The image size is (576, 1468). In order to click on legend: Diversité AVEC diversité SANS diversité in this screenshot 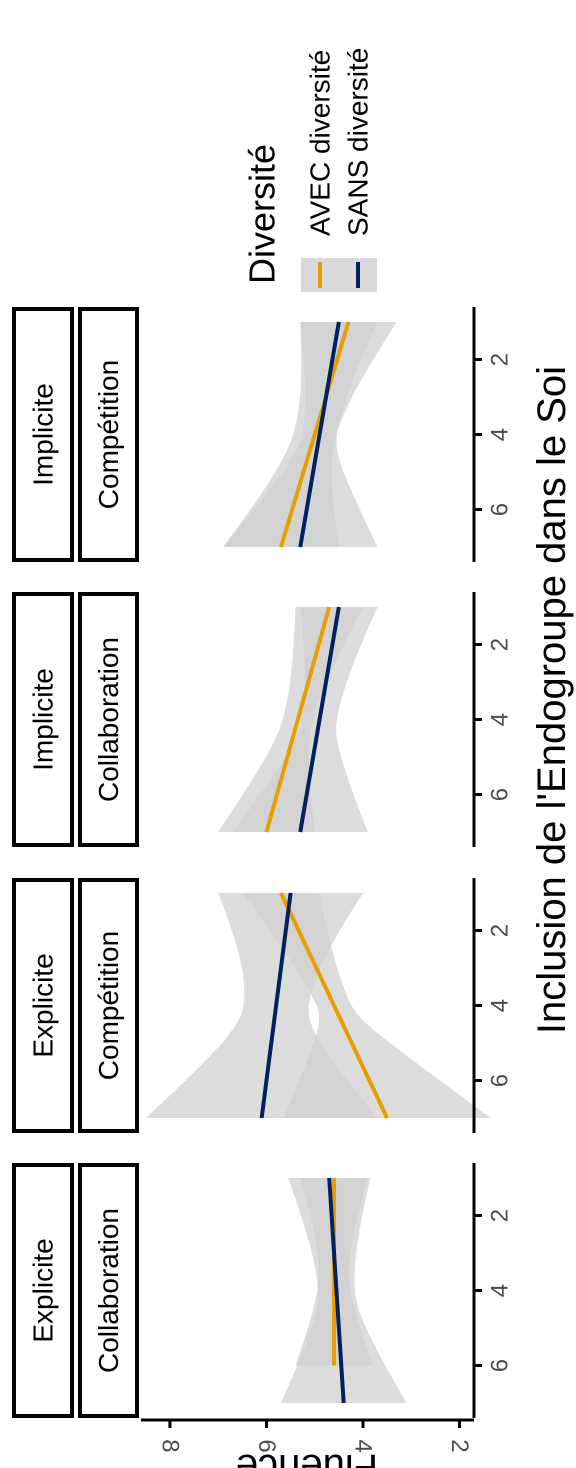, I will do `click(309, 170)`.